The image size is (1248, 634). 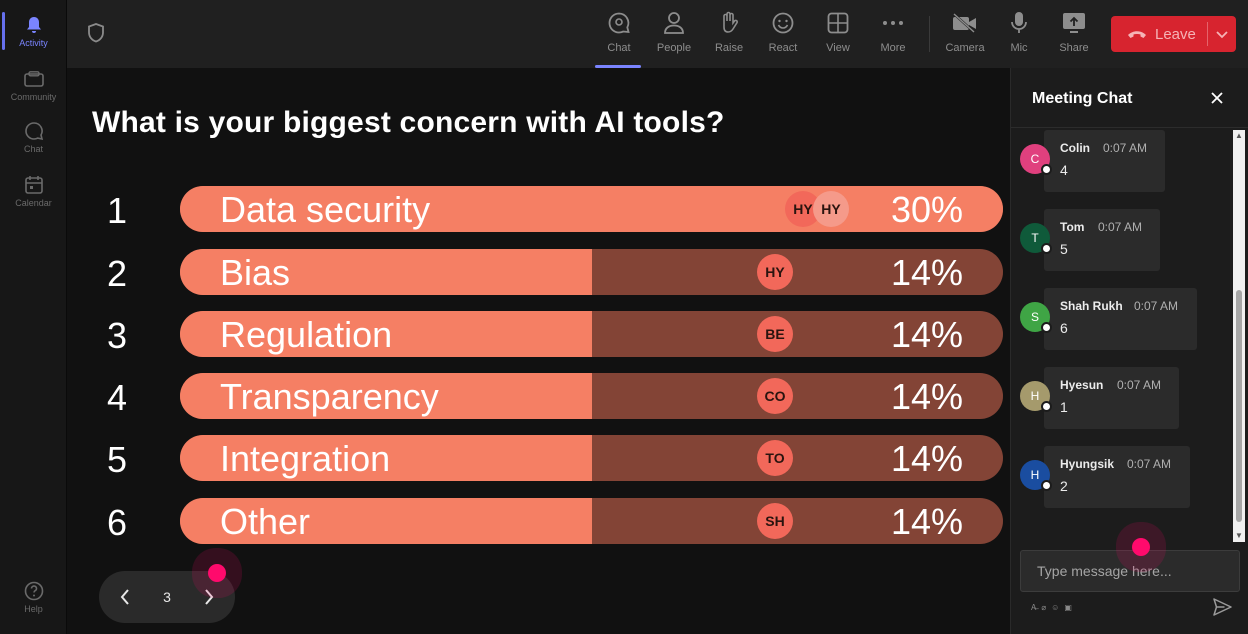 I want to click on chevron-left-icon, so click(x=124, y=597).